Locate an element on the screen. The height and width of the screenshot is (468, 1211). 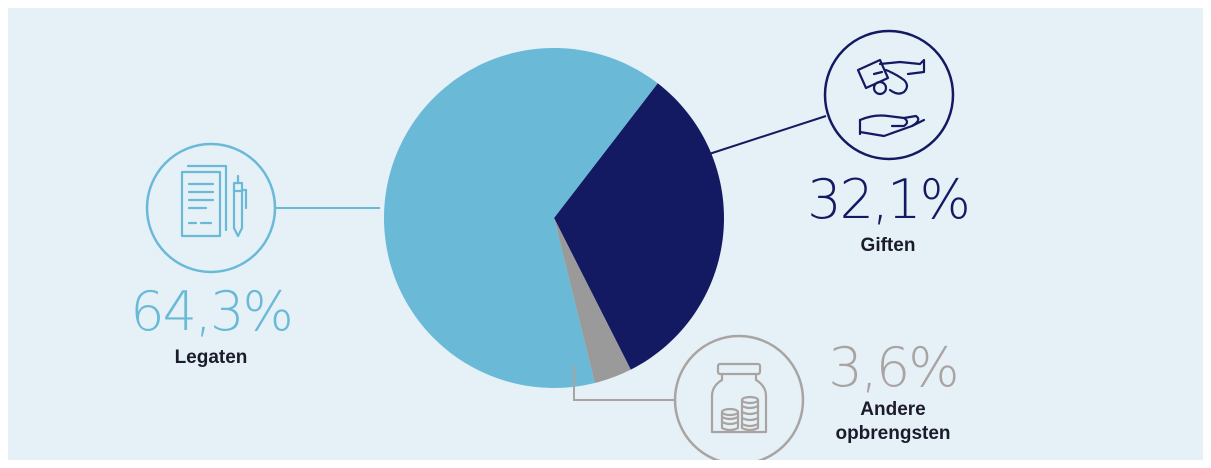
legaten-percentage: 64,3% is located at coordinates (212, 311).